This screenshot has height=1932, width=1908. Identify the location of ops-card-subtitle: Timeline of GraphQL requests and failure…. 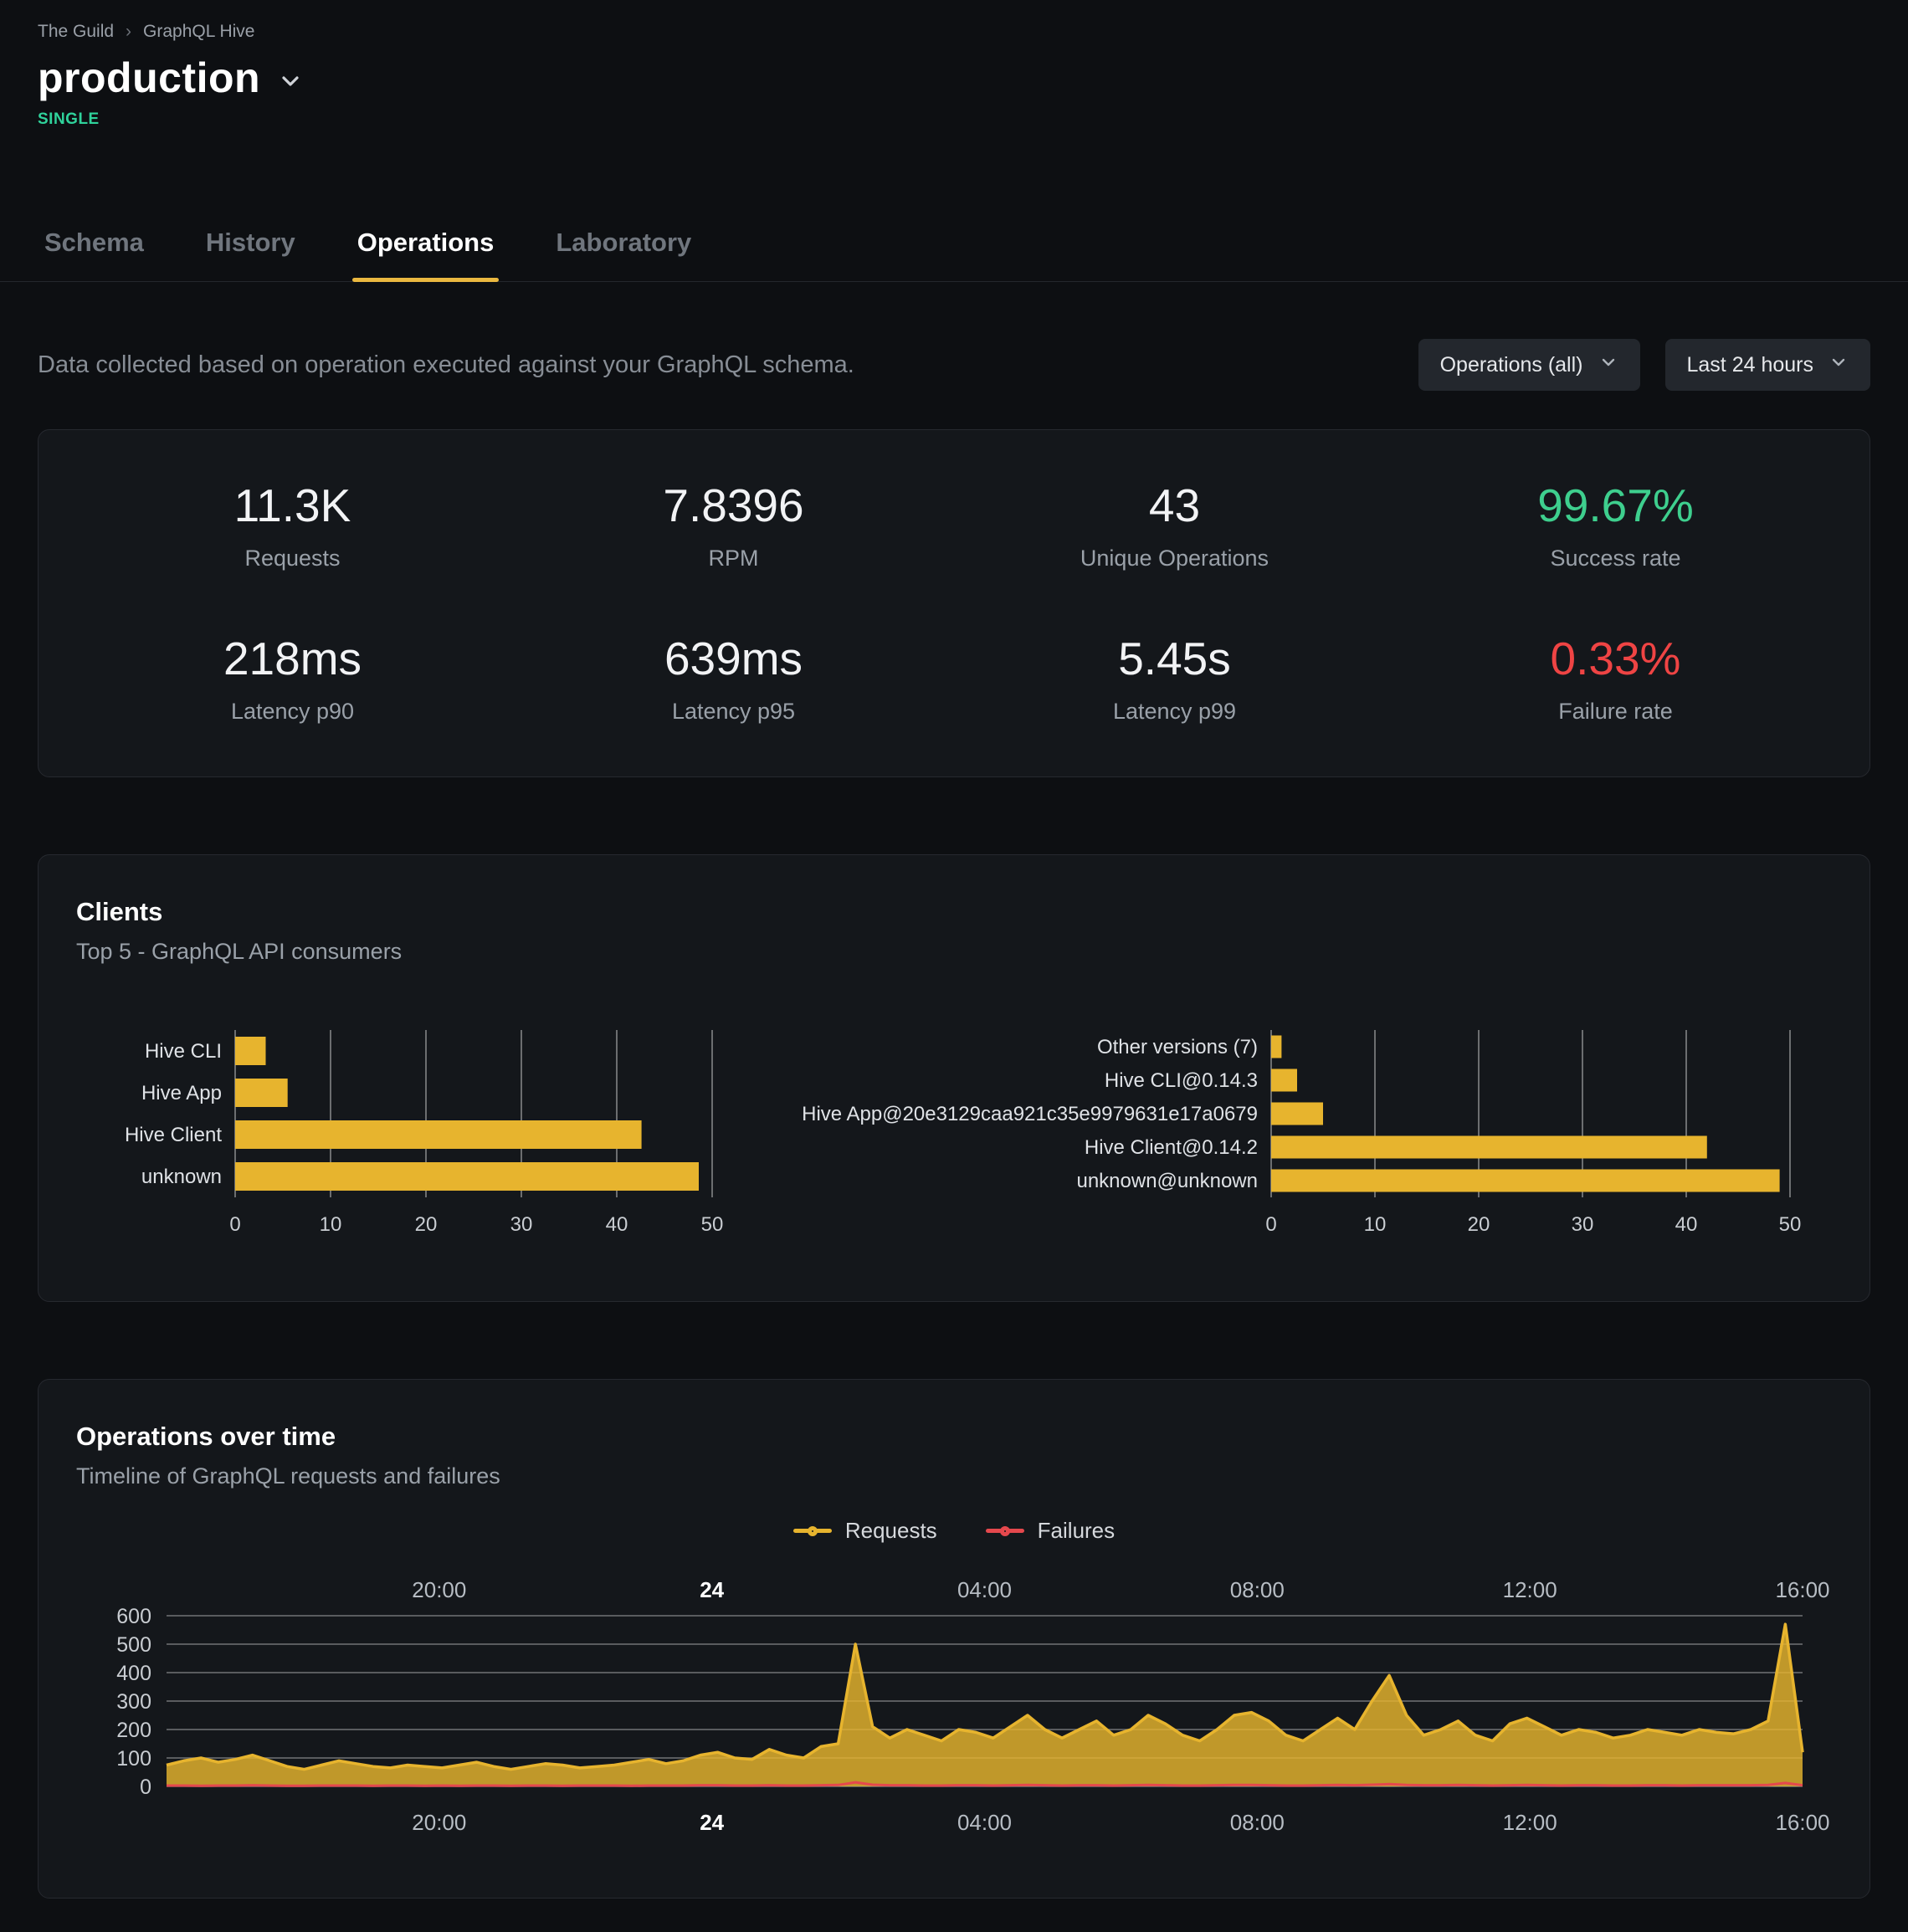
(288, 1476).